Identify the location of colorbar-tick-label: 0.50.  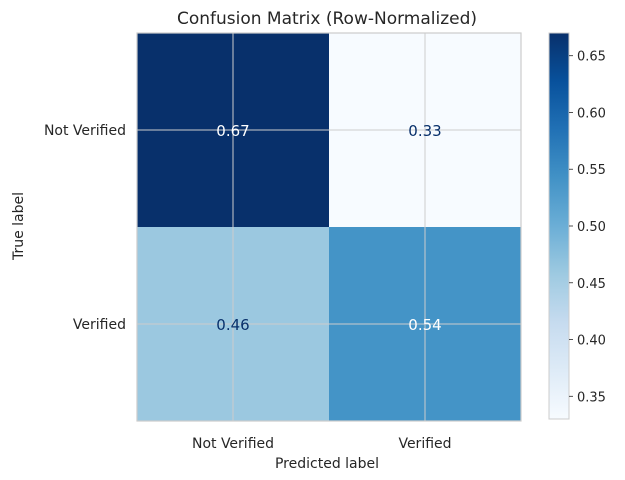
(591, 227).